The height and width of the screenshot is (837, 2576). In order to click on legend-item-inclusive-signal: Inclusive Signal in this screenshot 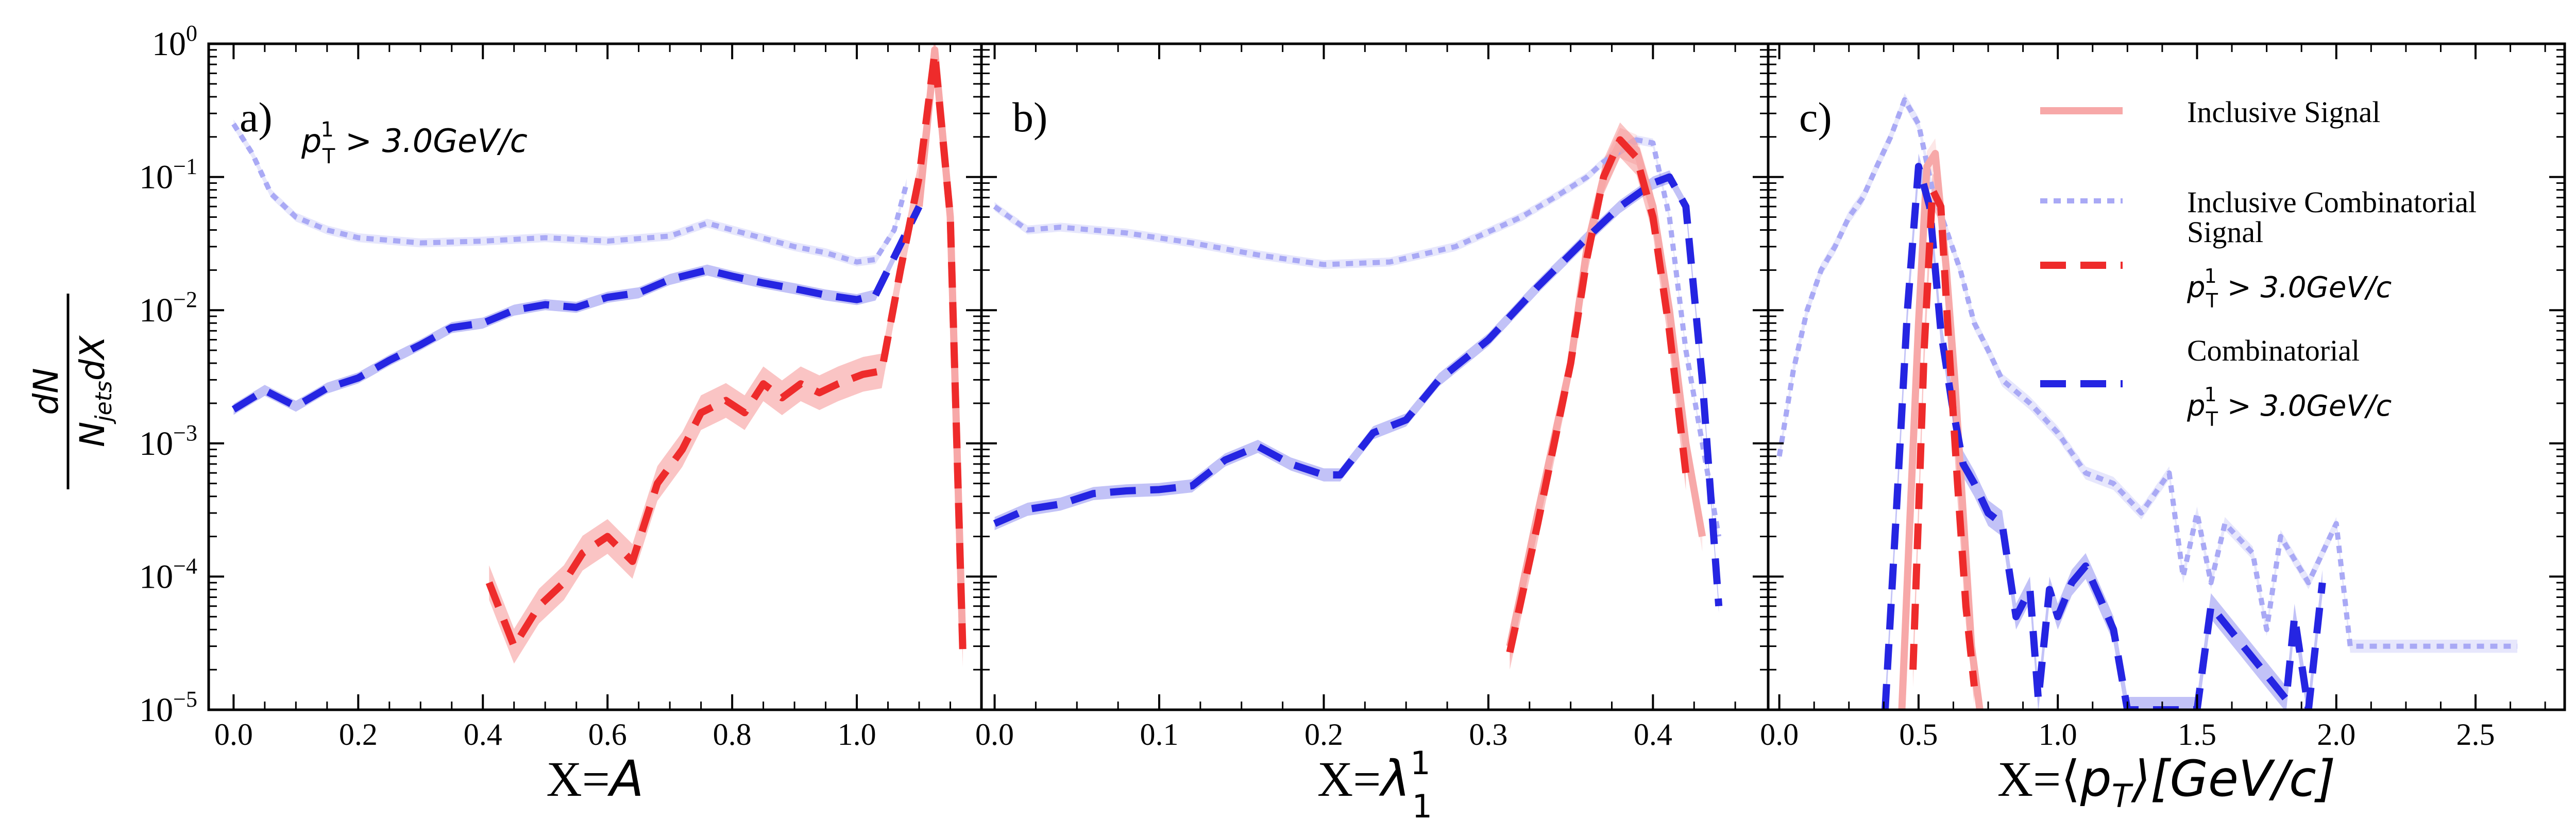, I will do `click(2210, 112)`.